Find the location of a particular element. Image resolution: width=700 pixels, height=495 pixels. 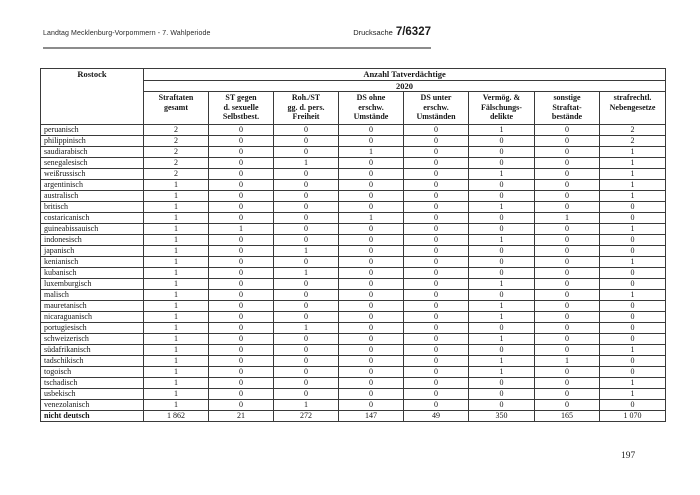

table-row: australisch 1 0 0 0 0 0 0 1 is located at coordinates (353, 196).